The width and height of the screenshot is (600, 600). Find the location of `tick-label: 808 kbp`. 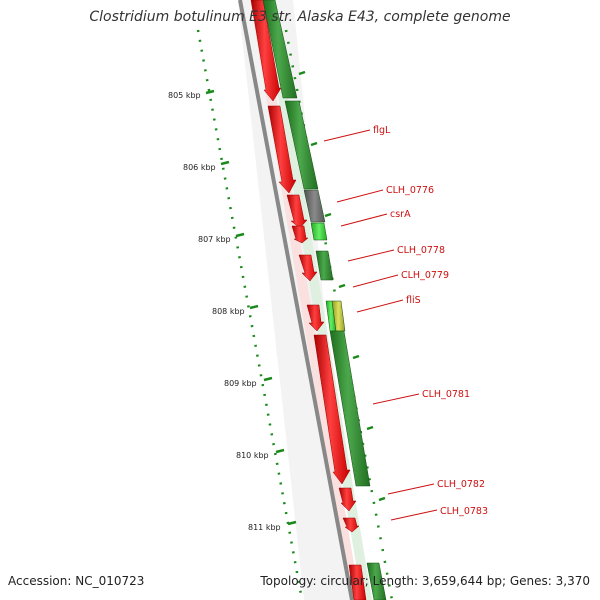

tick-label: 808 kbp is located at coordinates (228, 311).